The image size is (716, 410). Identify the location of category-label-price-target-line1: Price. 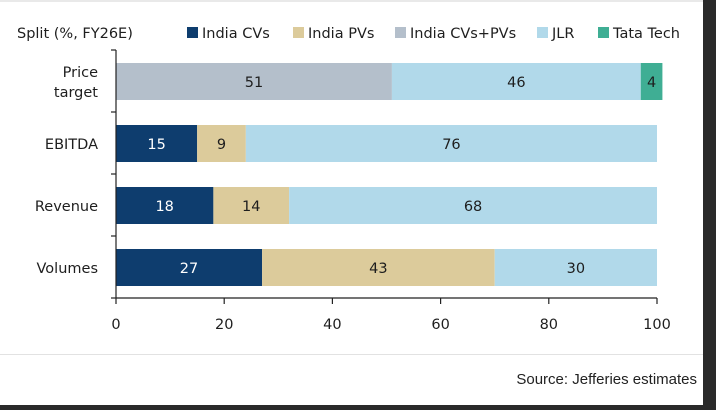
(80, 73).